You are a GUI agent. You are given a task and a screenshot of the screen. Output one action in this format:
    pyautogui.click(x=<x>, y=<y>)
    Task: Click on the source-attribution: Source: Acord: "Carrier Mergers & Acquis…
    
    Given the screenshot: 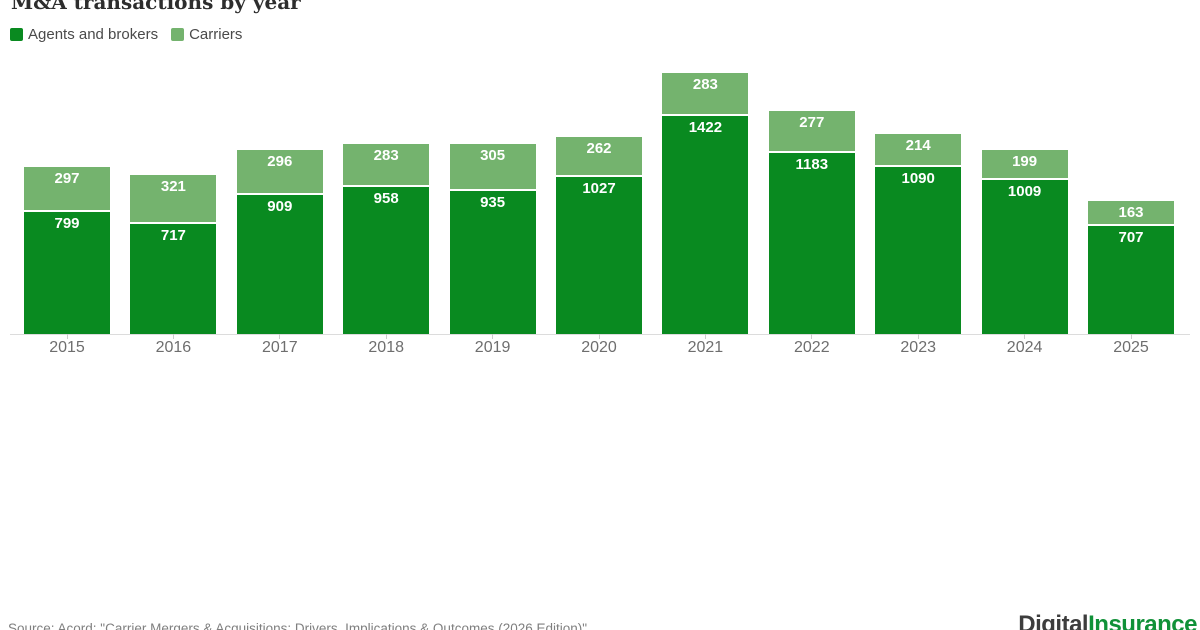 What is the action you would take?
    pyautogui.click(x=298, y=625)
    